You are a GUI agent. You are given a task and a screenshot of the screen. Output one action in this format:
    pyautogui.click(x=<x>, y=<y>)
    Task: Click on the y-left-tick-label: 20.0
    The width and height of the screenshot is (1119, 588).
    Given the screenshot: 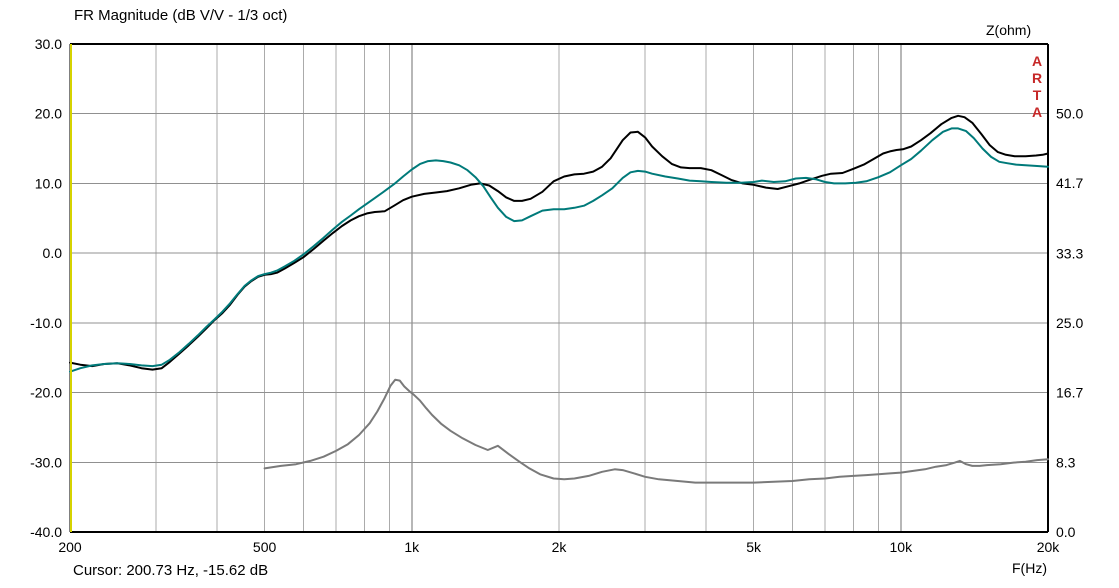 What is the action you would take?
    pyautogui.click(x=48, y=114)
    